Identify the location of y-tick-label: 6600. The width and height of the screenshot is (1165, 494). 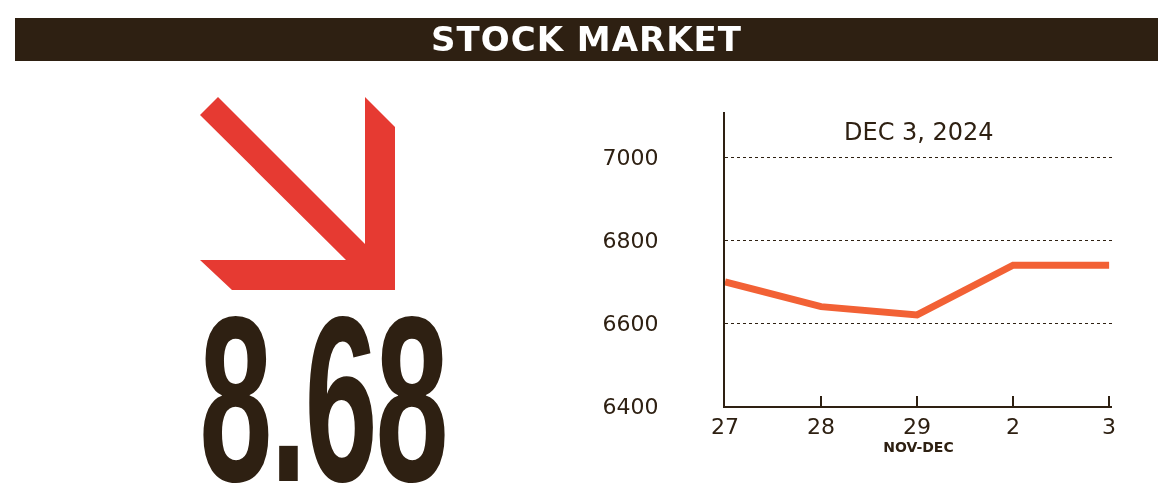
(630, 323).